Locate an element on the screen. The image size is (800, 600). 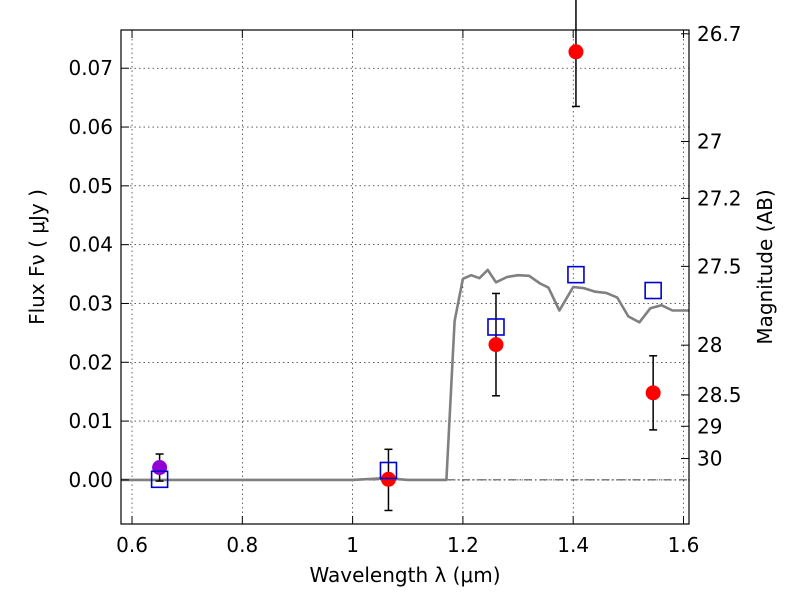
mag-tick-label: 30 is located at coordinates (709, 459).